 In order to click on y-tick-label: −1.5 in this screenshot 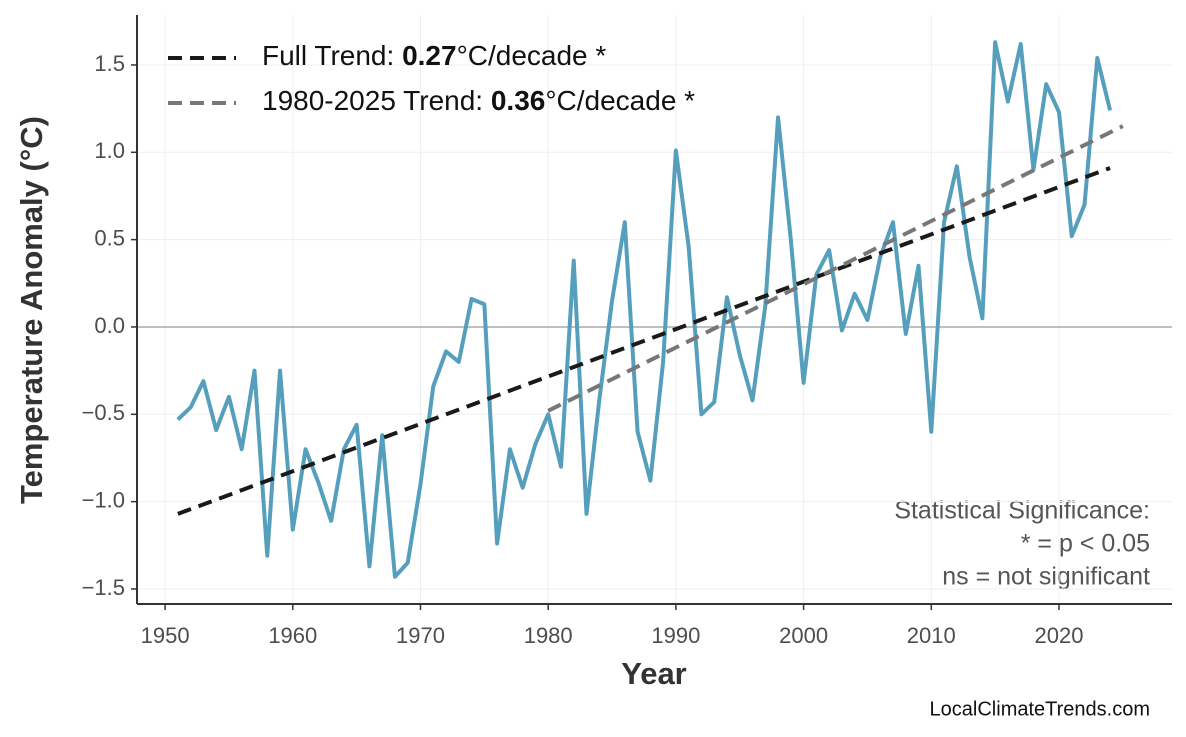, I will do `click(103, 587)`.